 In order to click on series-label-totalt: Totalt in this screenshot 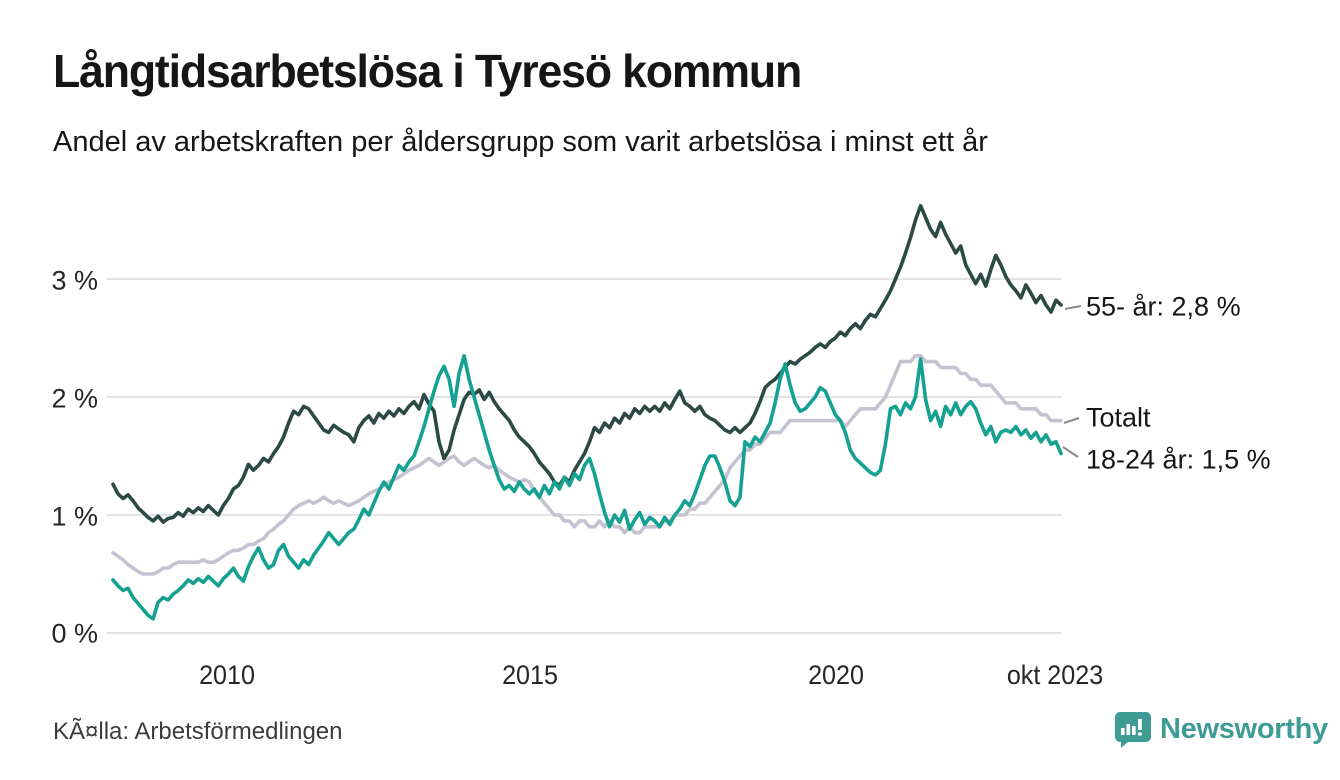, I will do `click(1118, 417)`.